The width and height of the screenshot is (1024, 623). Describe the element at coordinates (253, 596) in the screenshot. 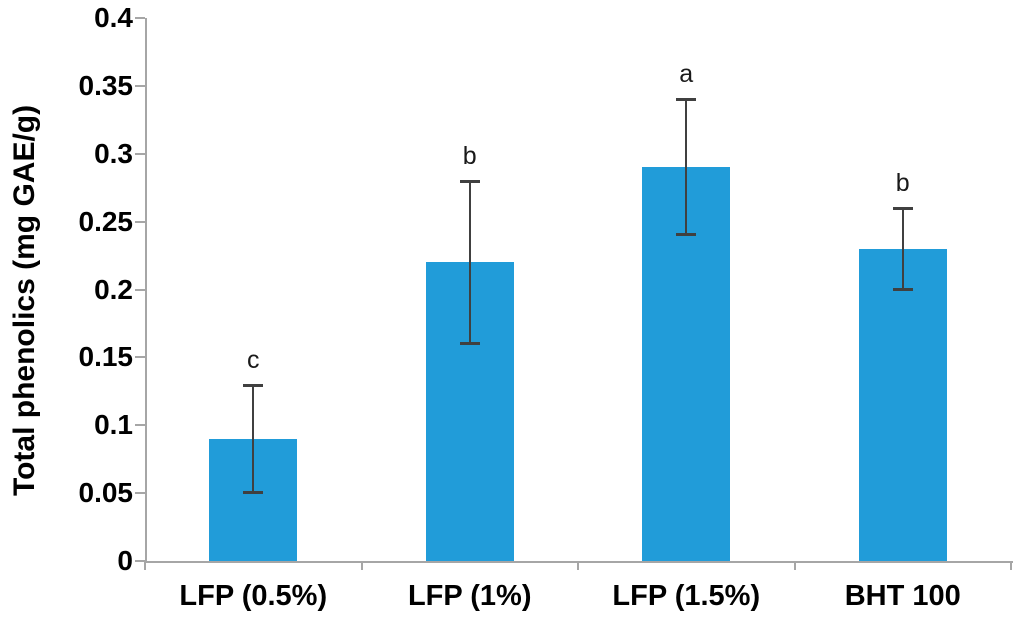

I see `x-tick-label: LFP (0.5%)` at that location.